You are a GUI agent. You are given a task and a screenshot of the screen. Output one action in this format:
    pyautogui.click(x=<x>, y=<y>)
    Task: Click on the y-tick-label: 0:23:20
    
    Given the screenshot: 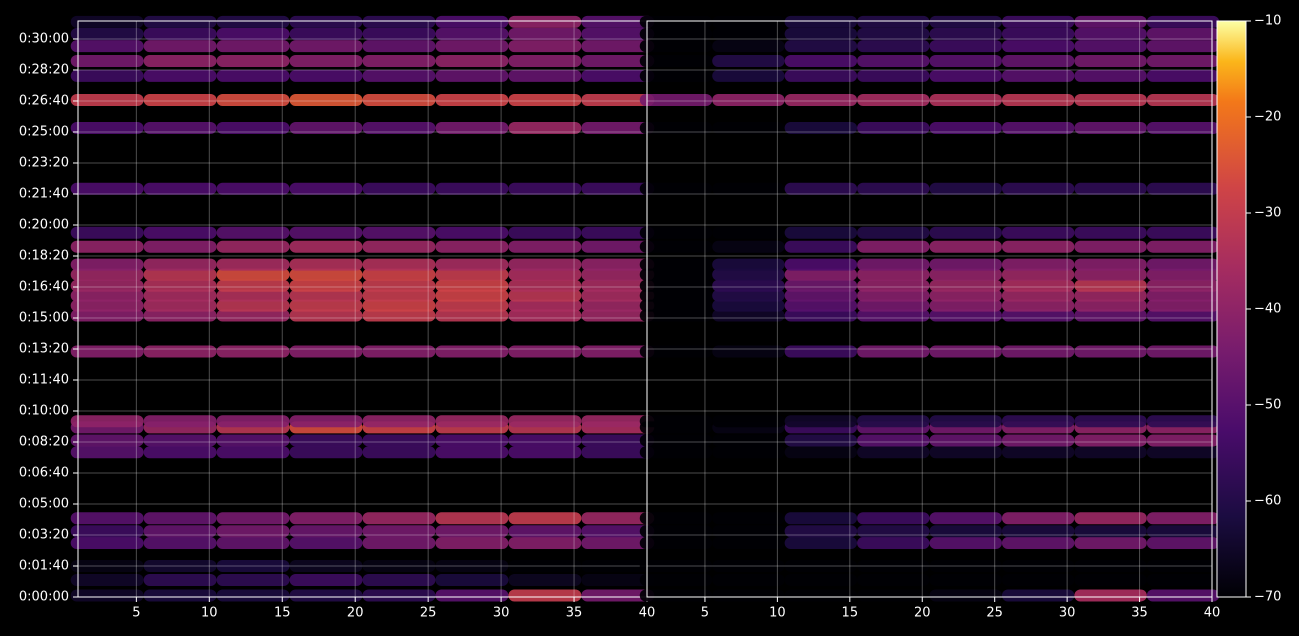 What is the action you would take?
    pyautogui.click(x=44, y=162)
    